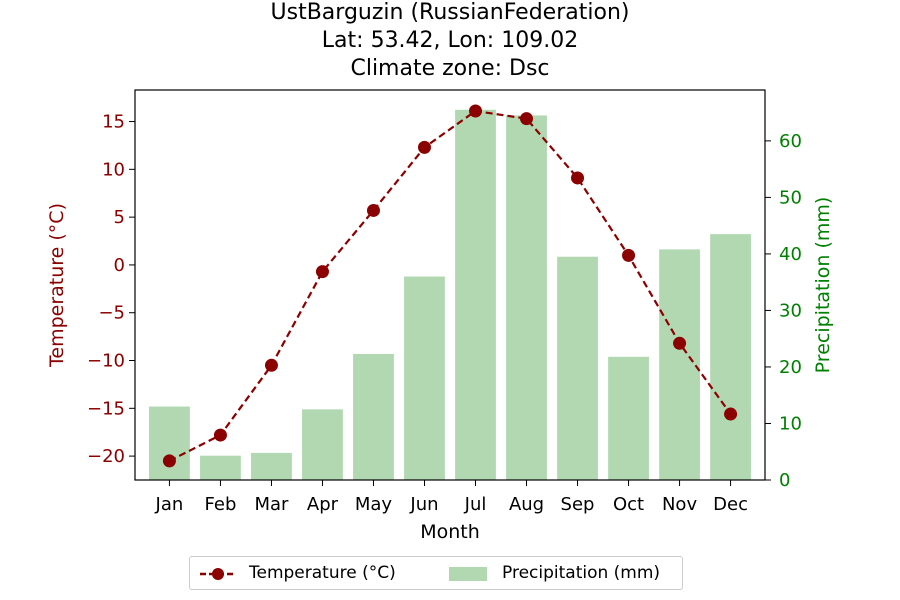  Describe the element at coordinates (730, 504) in the screenshot. I see `x-tick-label-dec: Dec` at that location.